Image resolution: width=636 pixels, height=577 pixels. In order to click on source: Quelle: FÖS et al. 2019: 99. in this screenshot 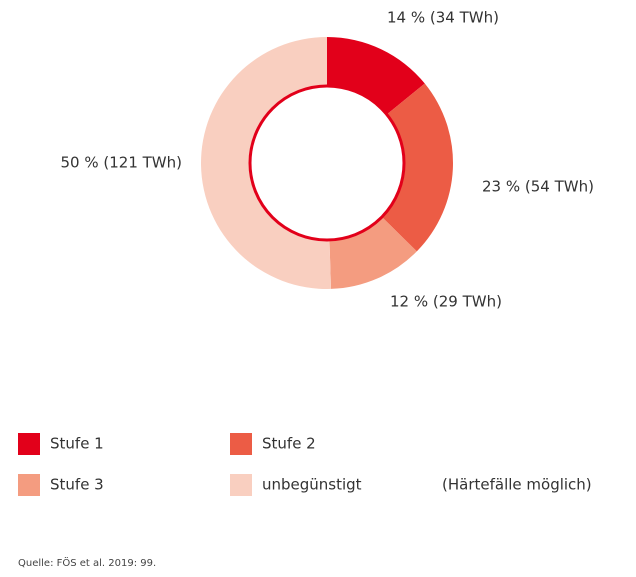, I will do `click(87, 562)`.